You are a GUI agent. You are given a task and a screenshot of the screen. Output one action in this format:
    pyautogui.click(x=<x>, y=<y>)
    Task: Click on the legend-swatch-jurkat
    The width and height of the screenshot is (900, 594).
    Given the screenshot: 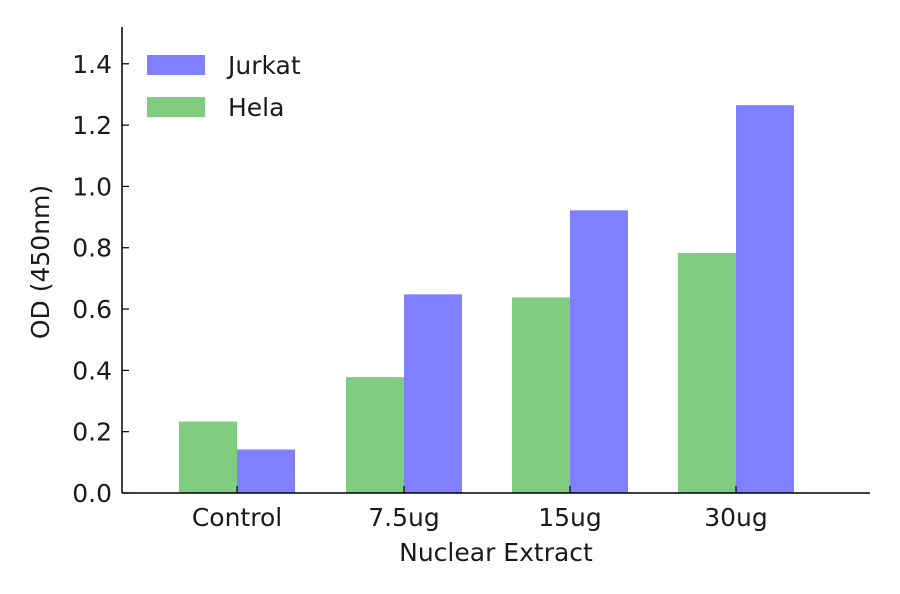 What is the action you would take?
    pyautogui.click(x=176, y=65)
    